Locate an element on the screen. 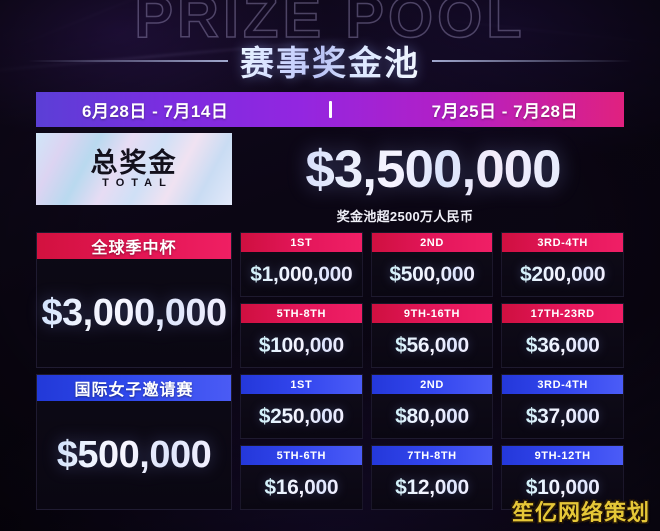  total-badge-label-cn: 总奖金 is located at coordinates (134, 162).